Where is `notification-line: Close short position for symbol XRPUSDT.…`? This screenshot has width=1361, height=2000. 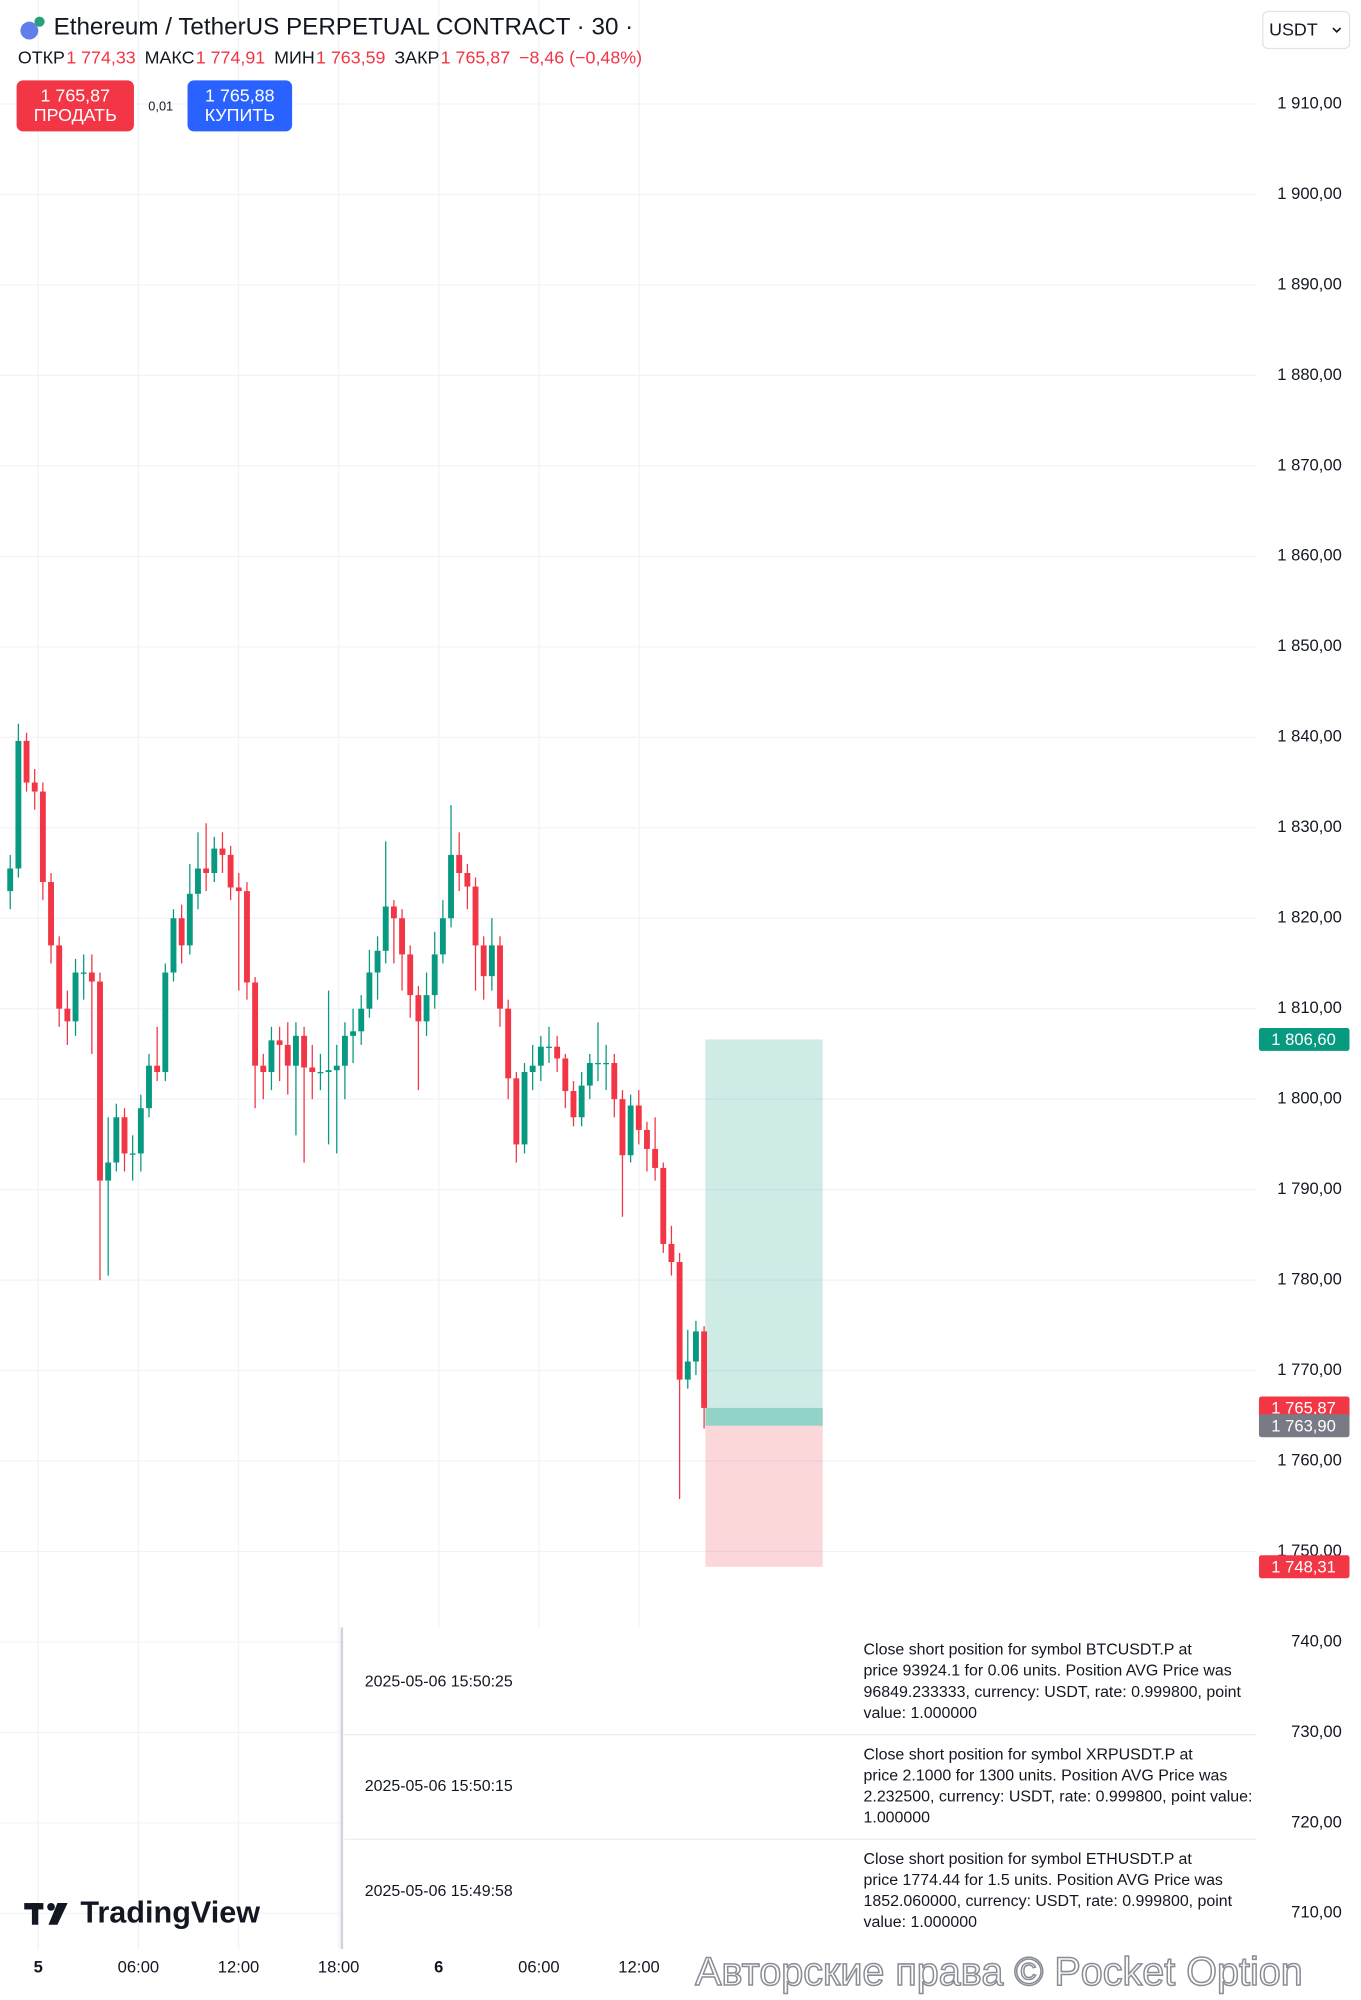 notification-line: Close short position for symbol XRPUSDT.… is located at coordinates (1029, 1754).